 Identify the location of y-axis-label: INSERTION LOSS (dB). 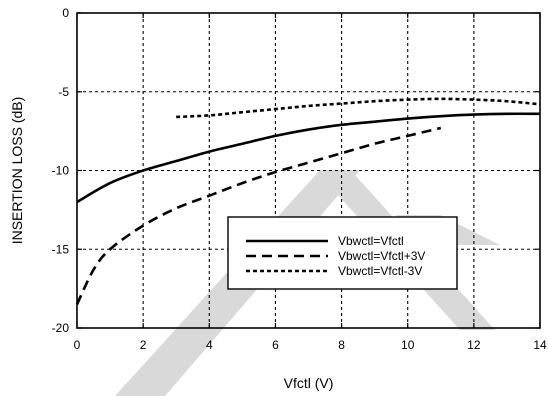
(17, 171).